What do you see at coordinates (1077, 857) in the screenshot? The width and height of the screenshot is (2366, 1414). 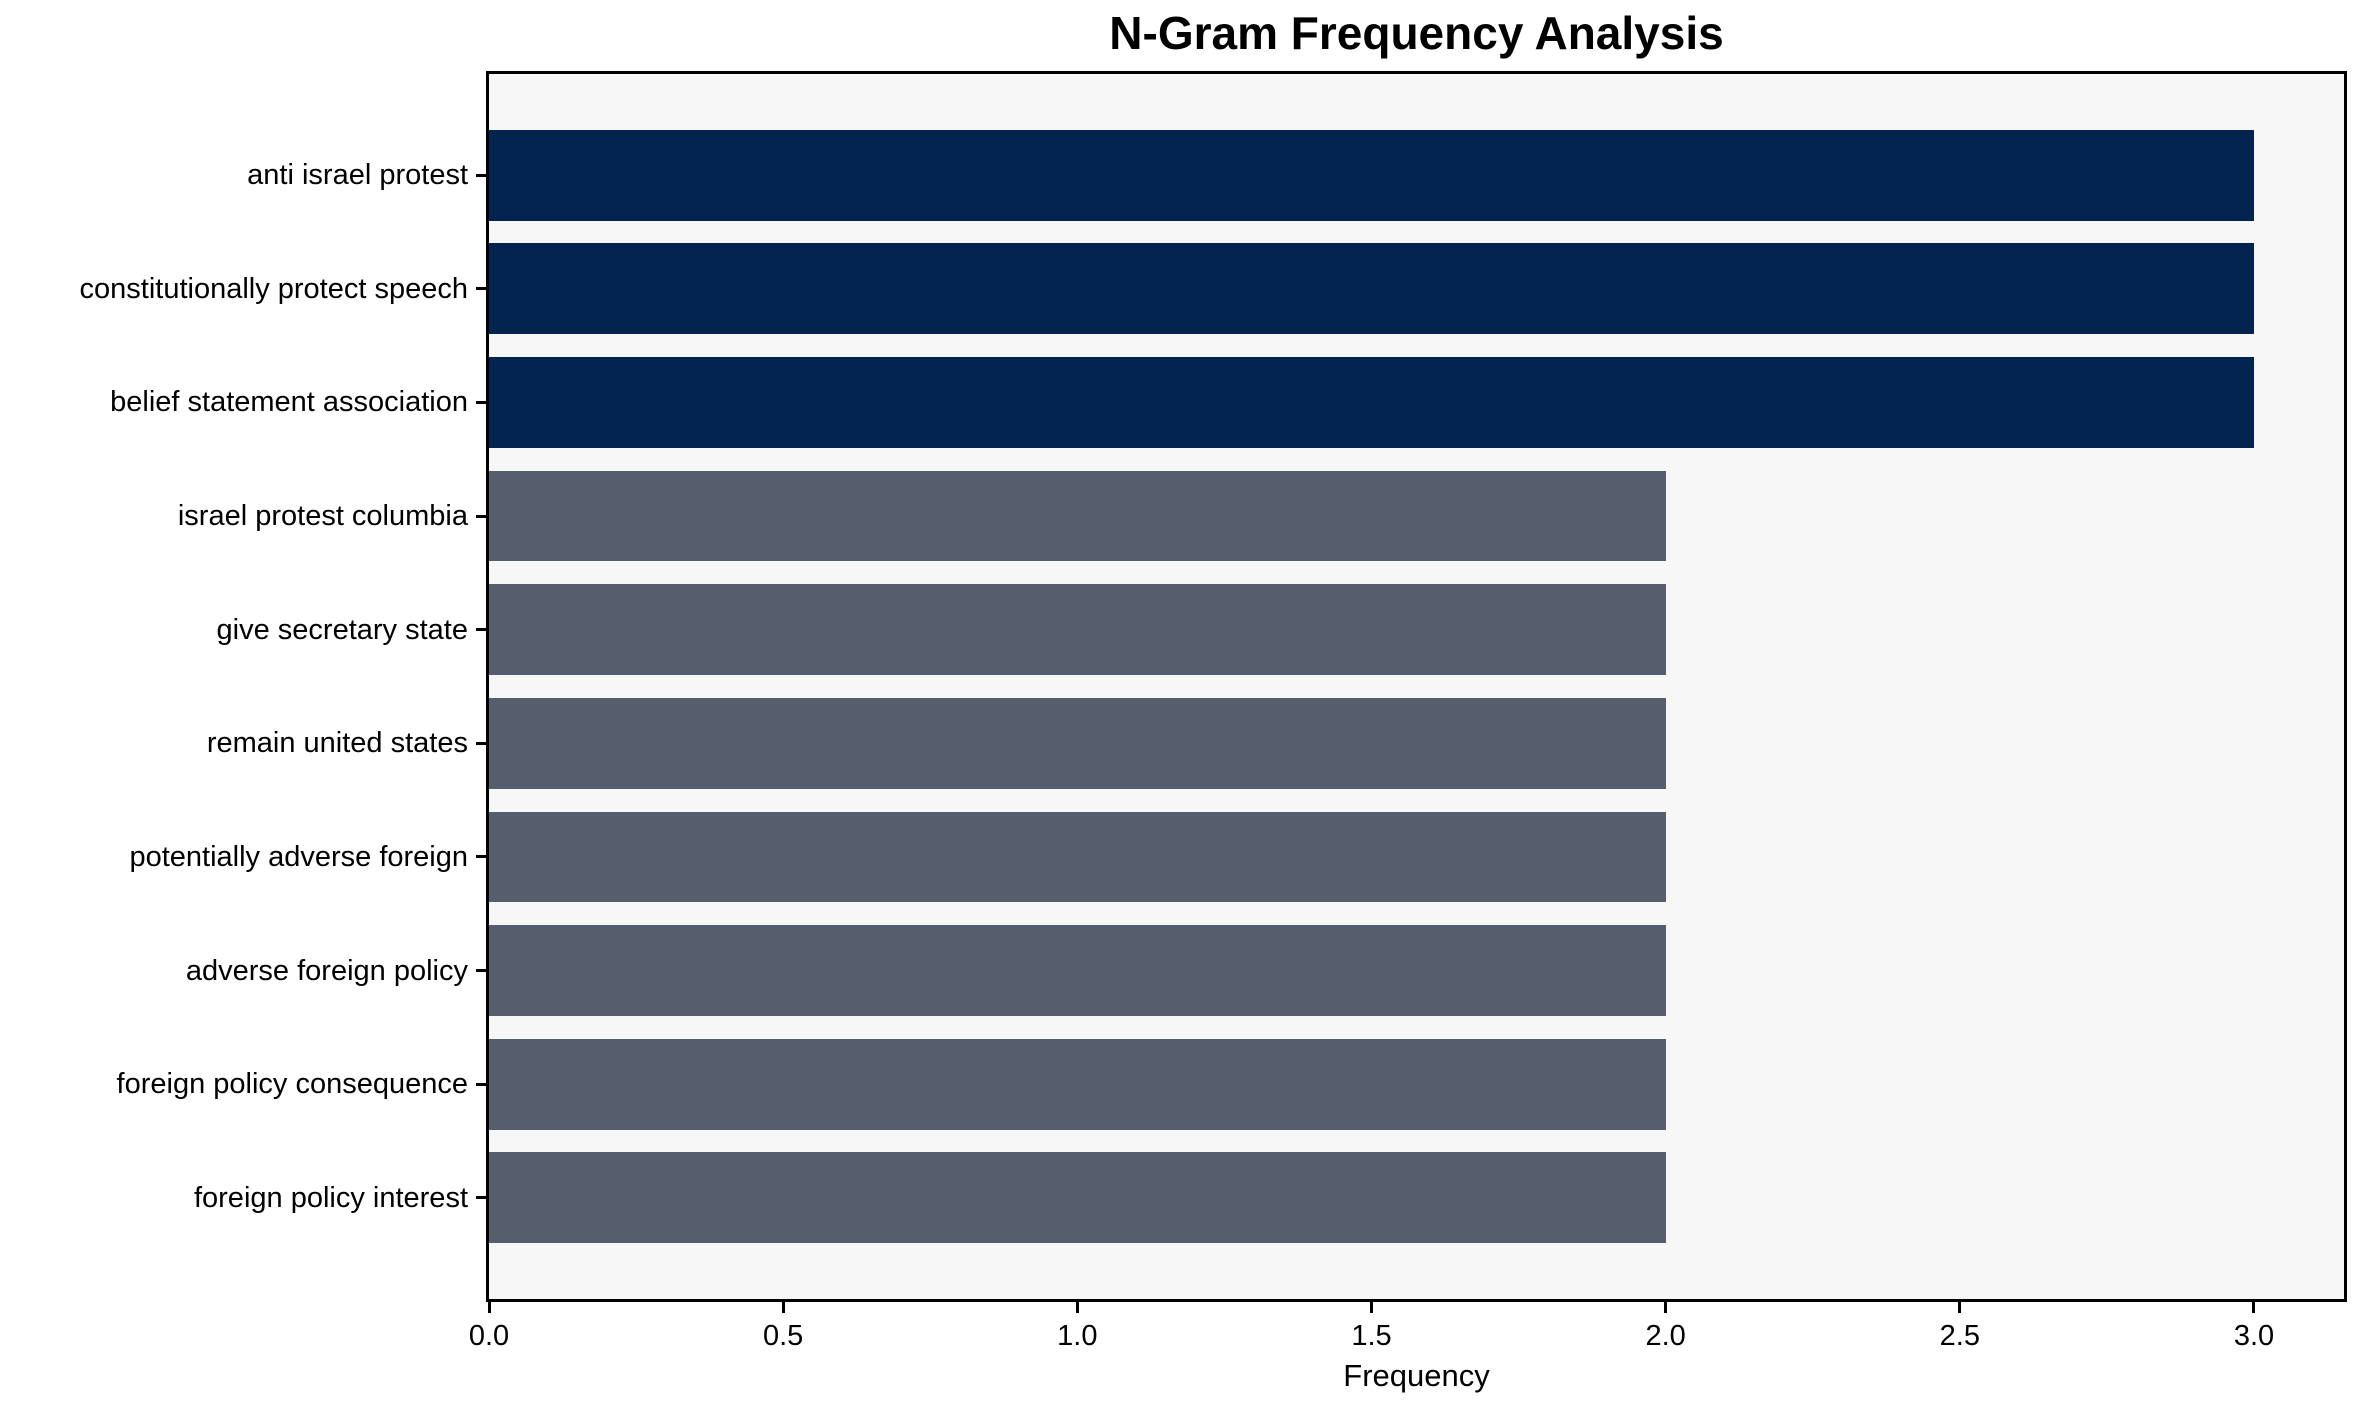 I see `bar-potentially-adverse-foreign` at bounding box center [1077, 857].